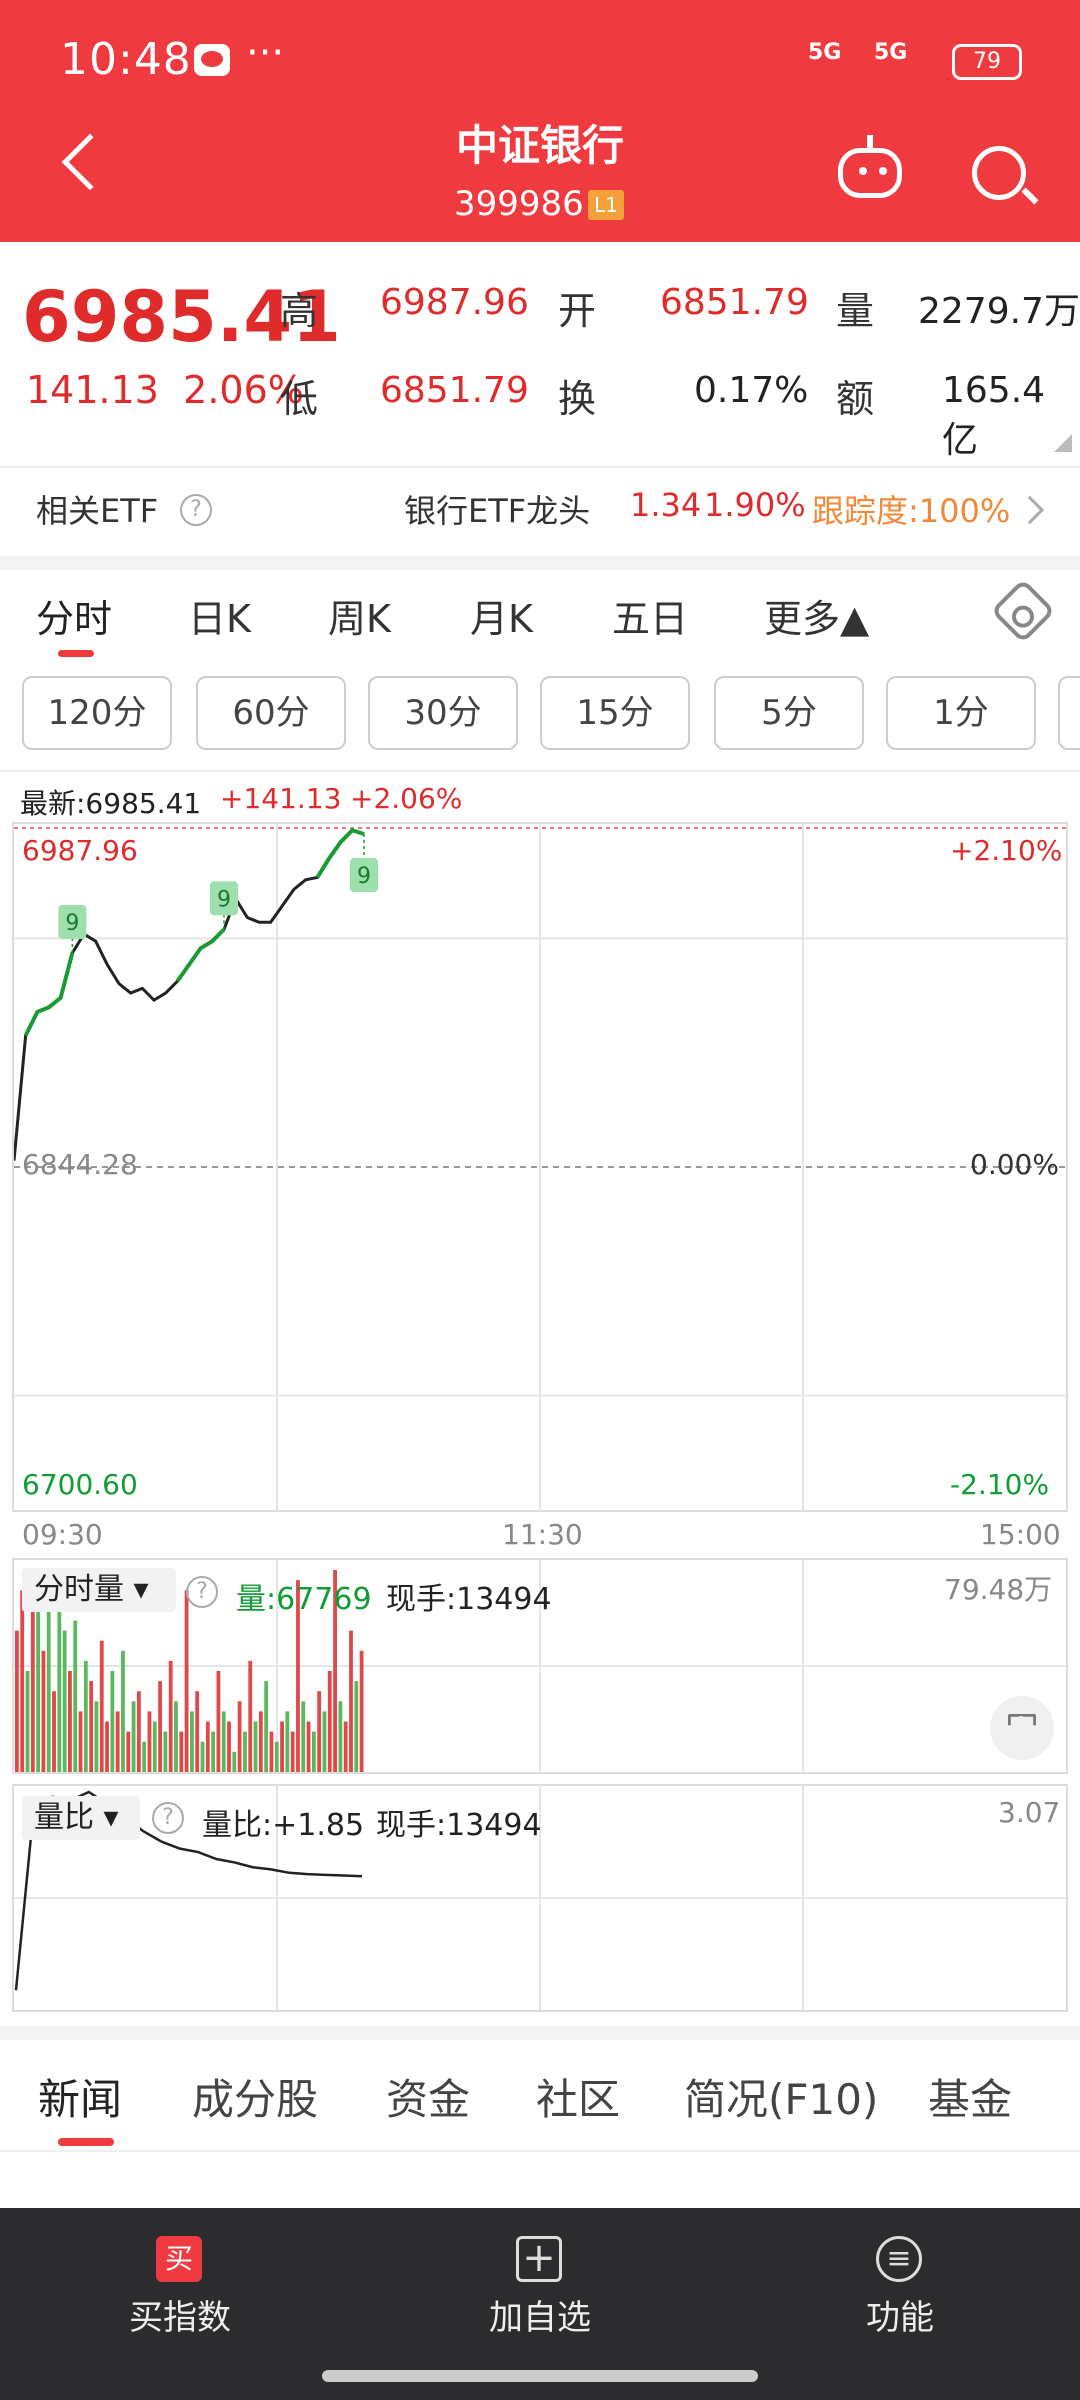 Image resolution: width=1080 pixels, height=2400 pixels. Describe the element at coordinates (855, 399) in the screenshot. I see `amount-label: 额` at that location.